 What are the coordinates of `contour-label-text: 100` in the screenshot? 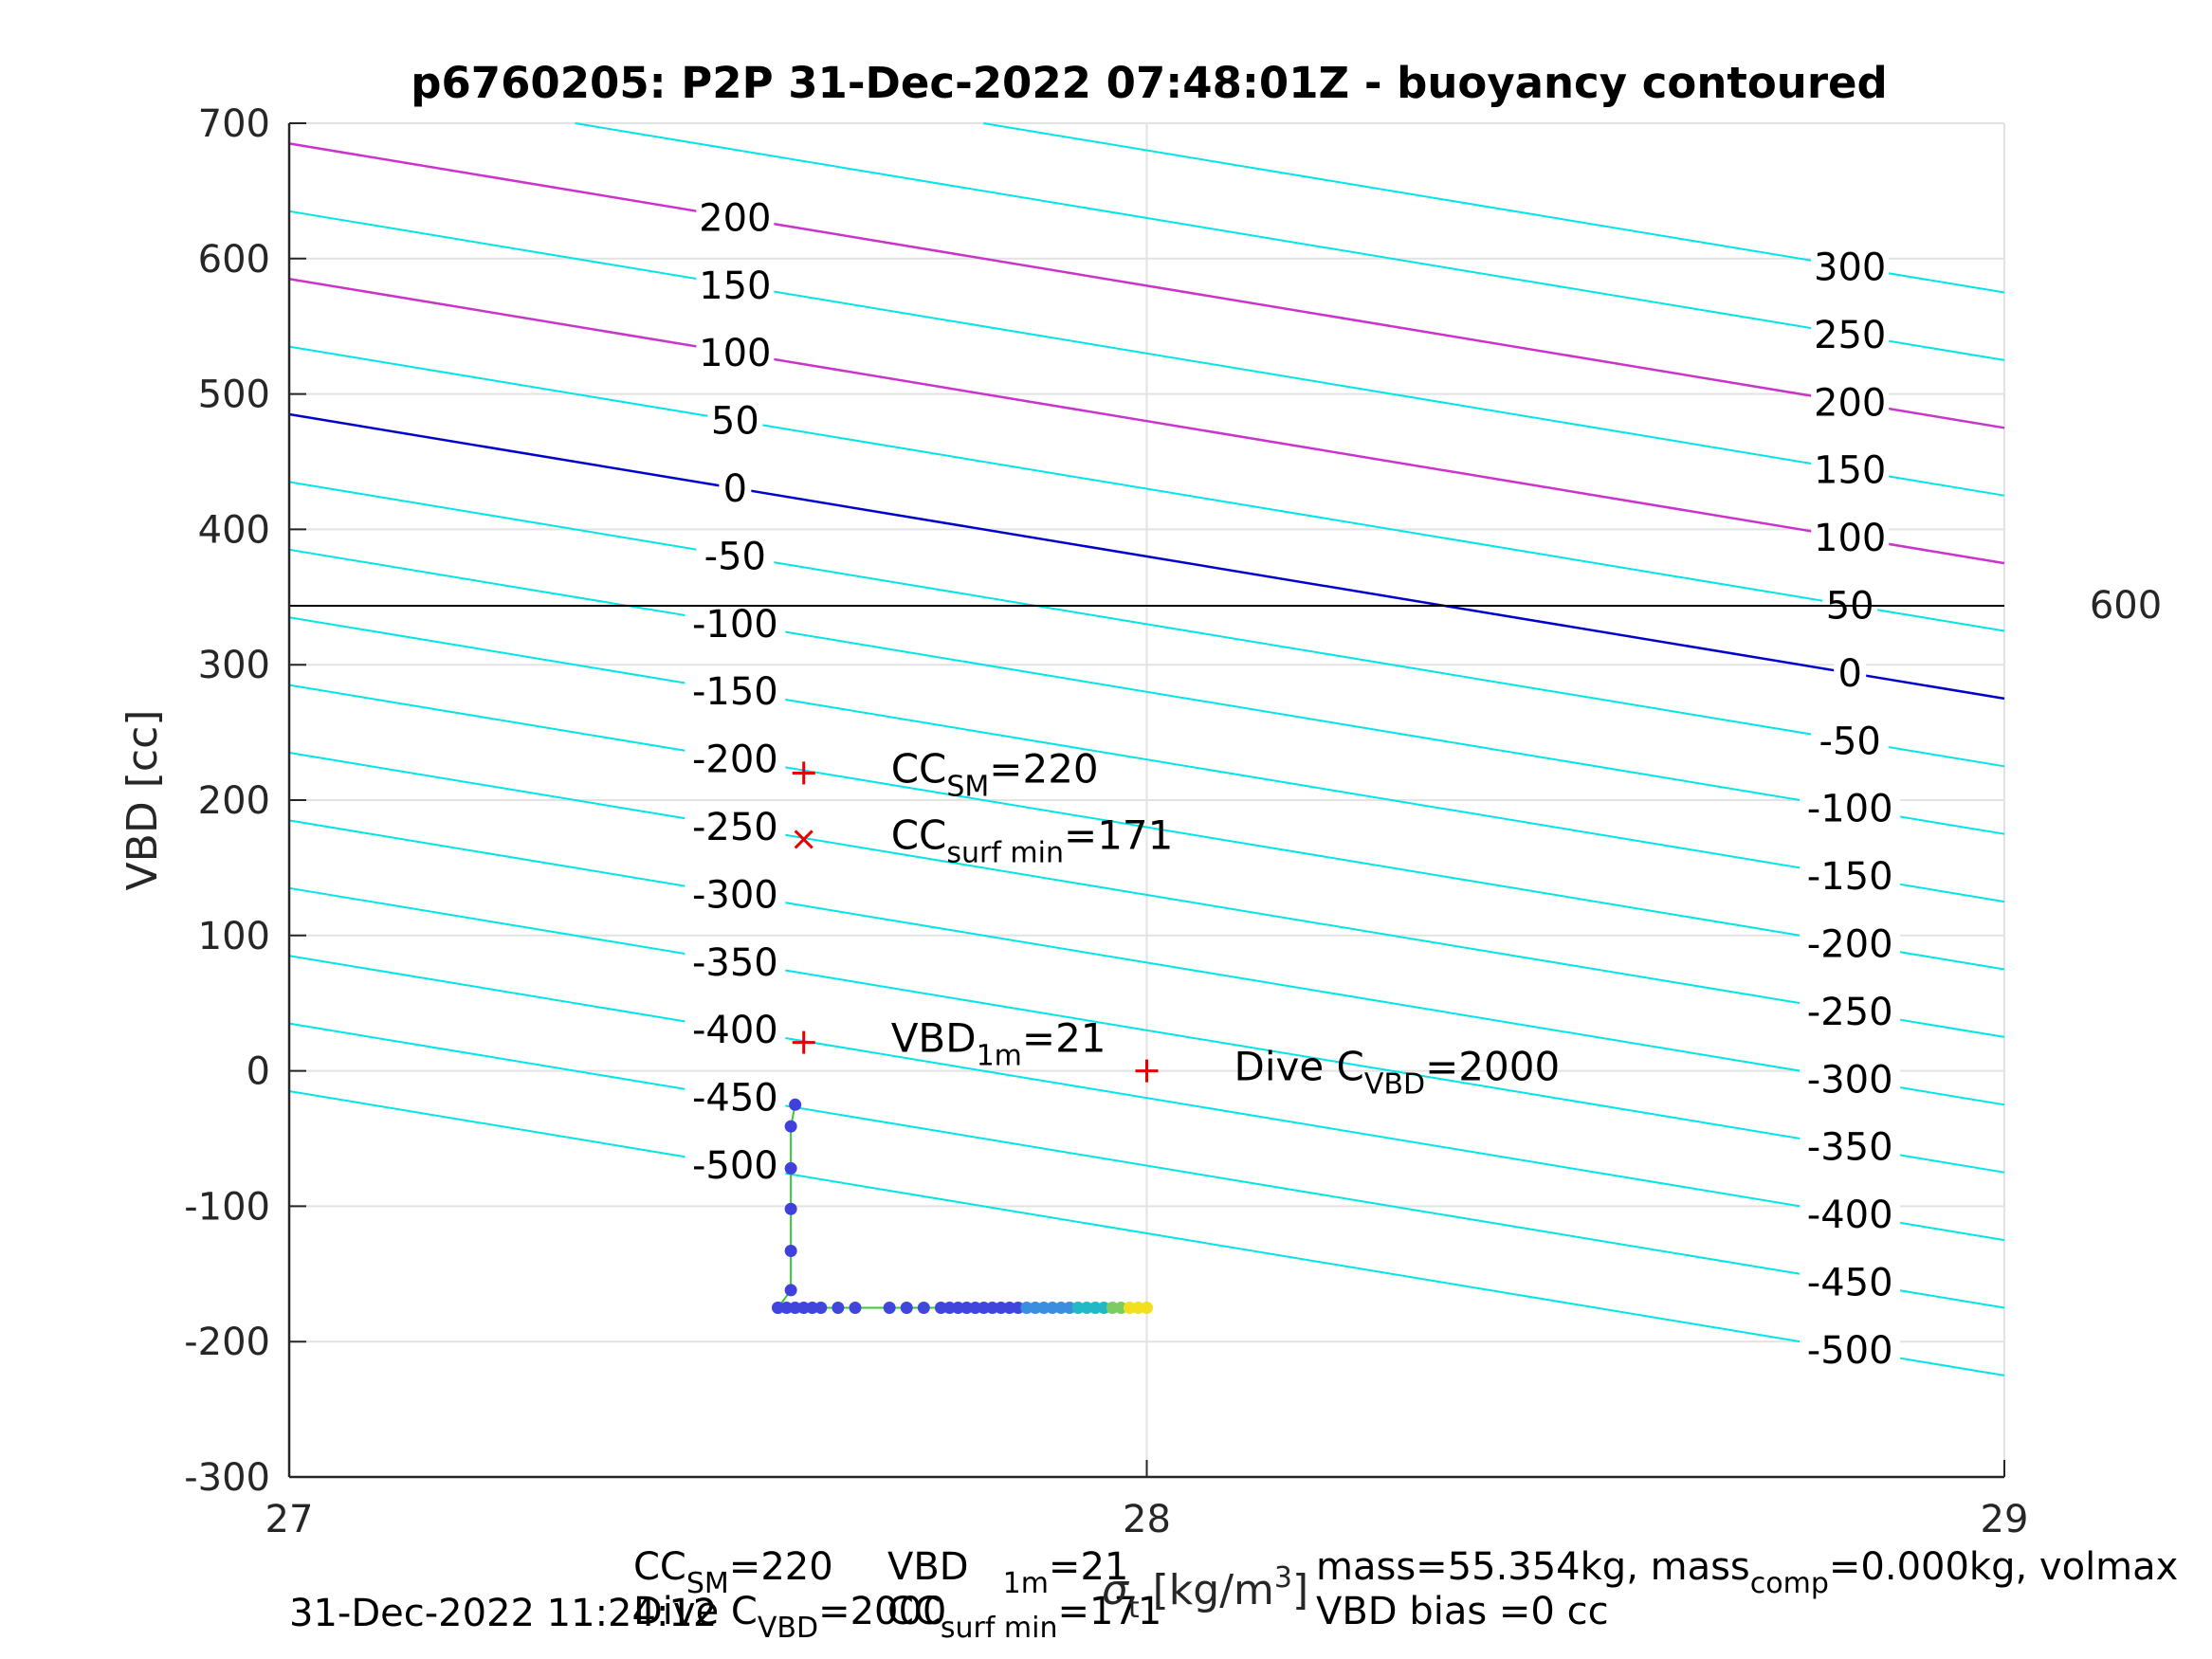 It's located at (735, 353).